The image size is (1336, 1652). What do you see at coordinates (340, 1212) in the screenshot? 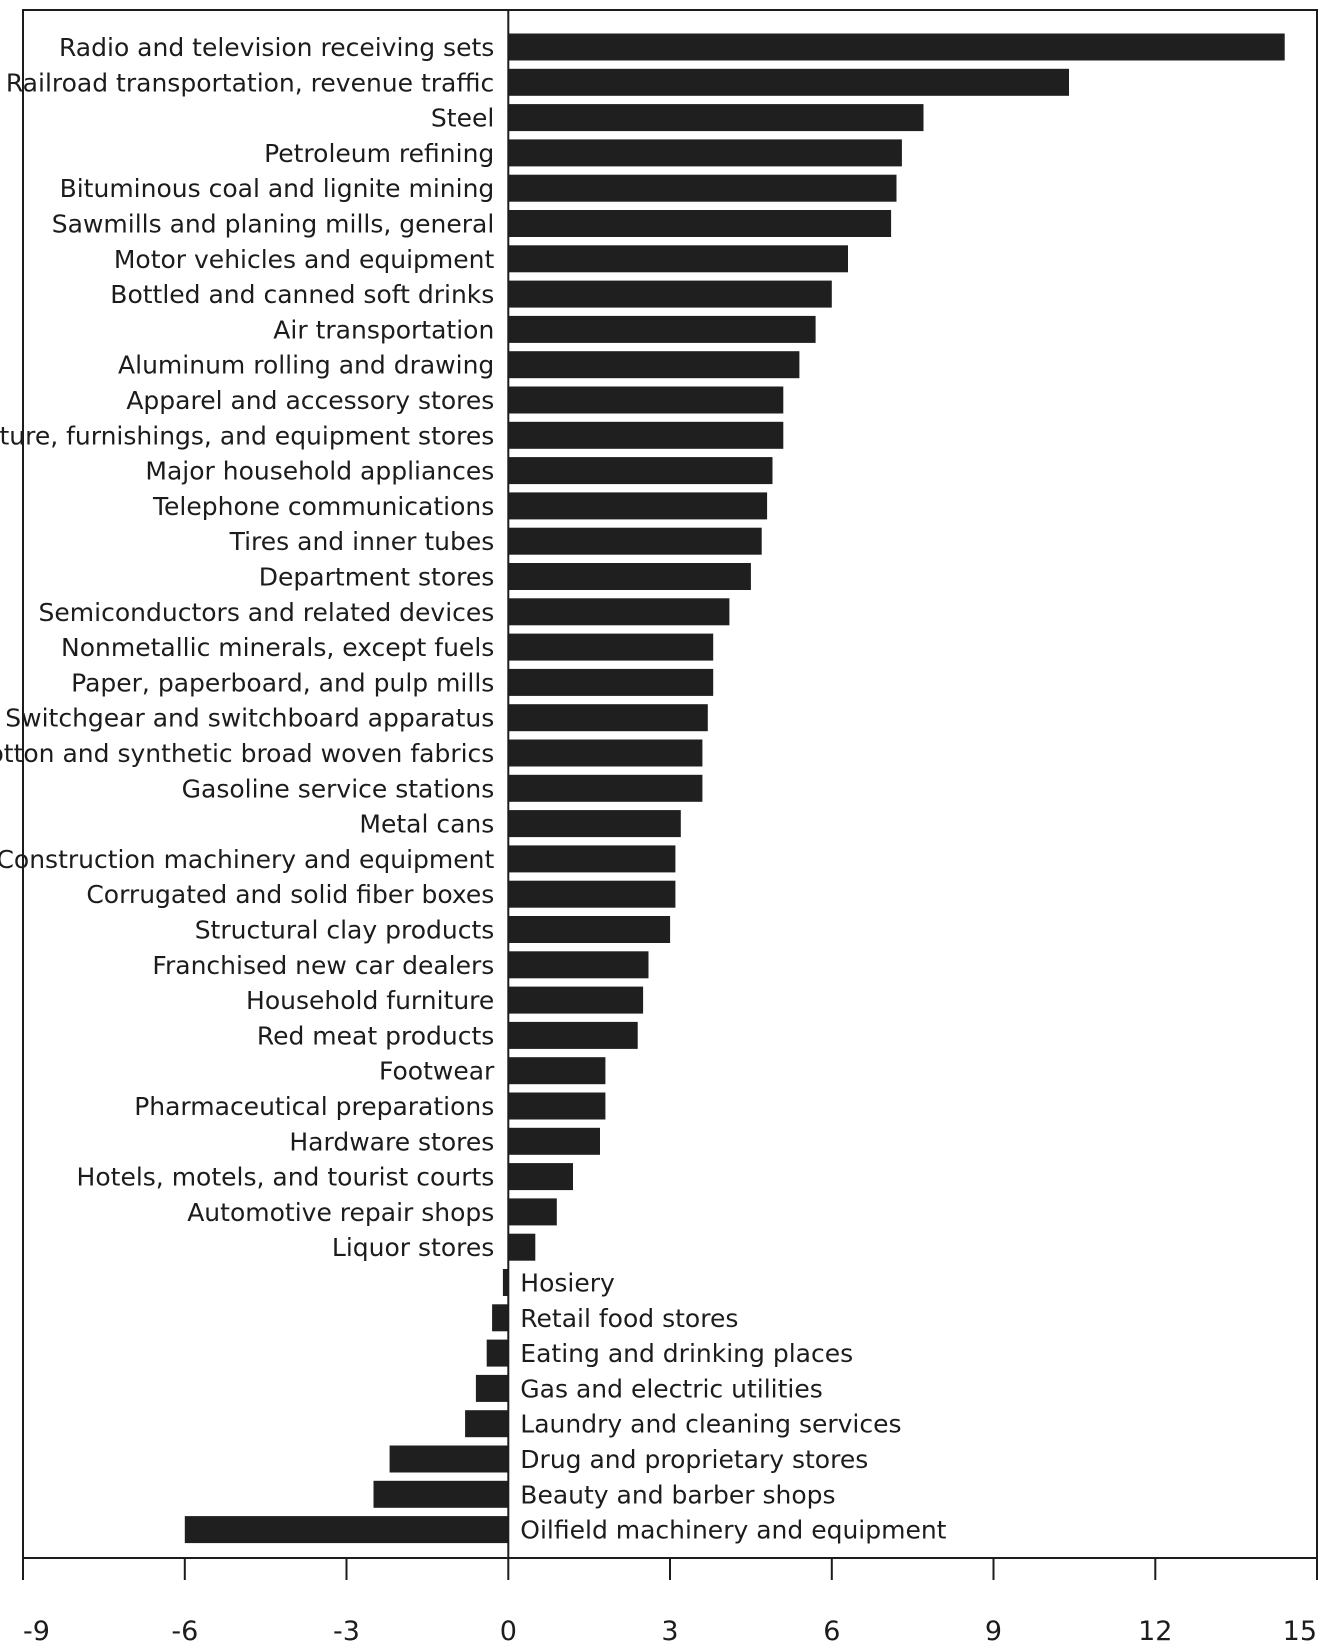
I see `category-label: Automotive repair shops` at bounding box center [340, 1212].